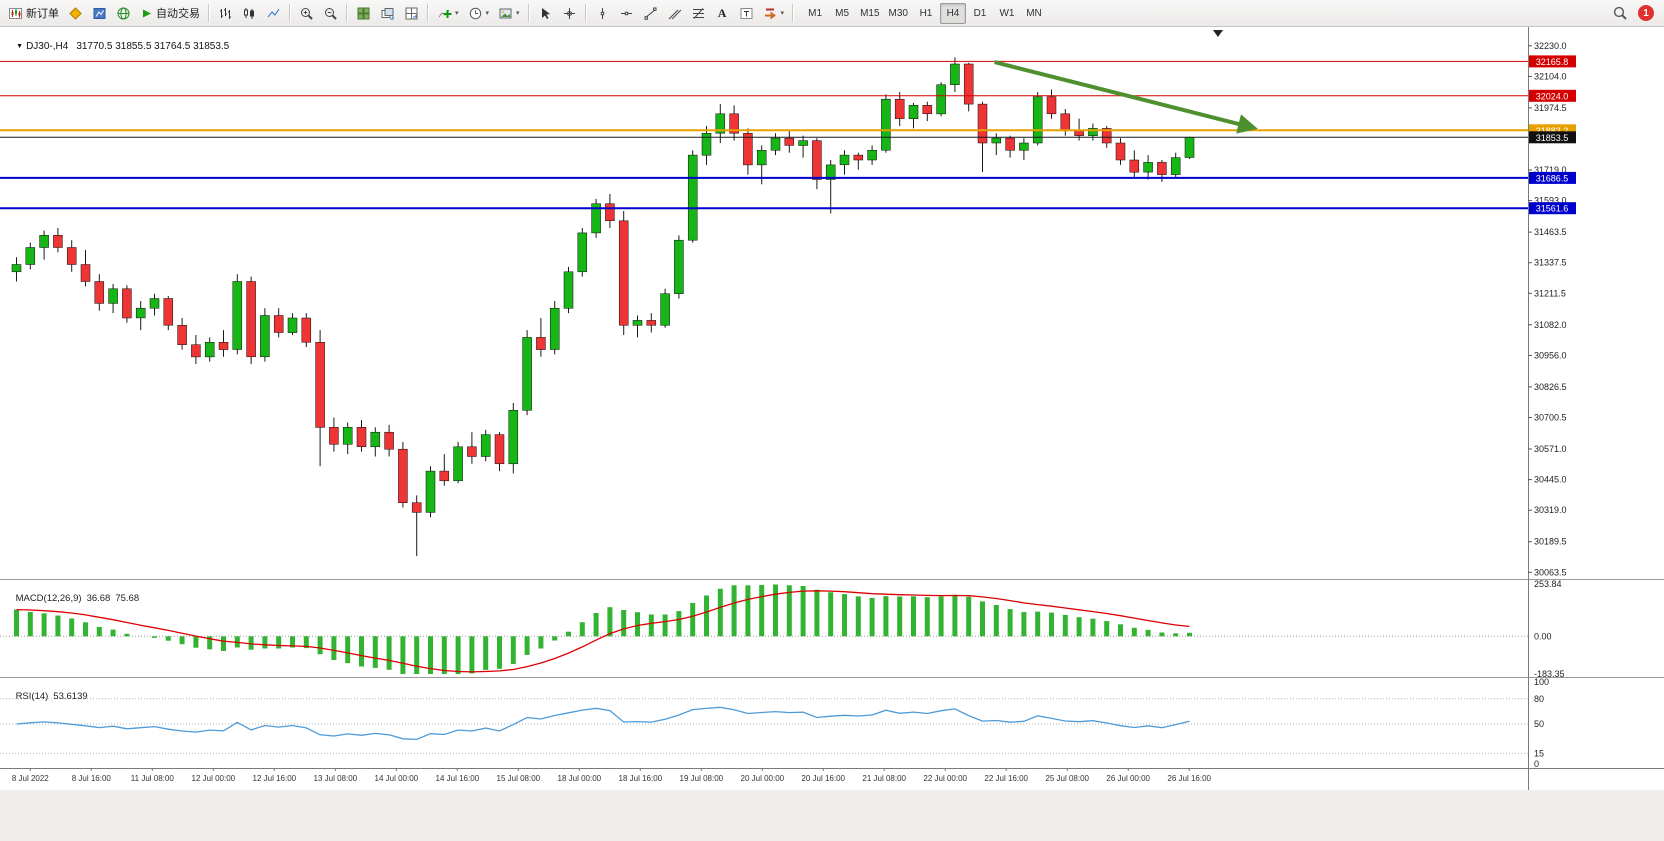 This screenshot has width=1664, height=841. I want to click on svg-text: 13 Jul 08:00, so click(336, 778).